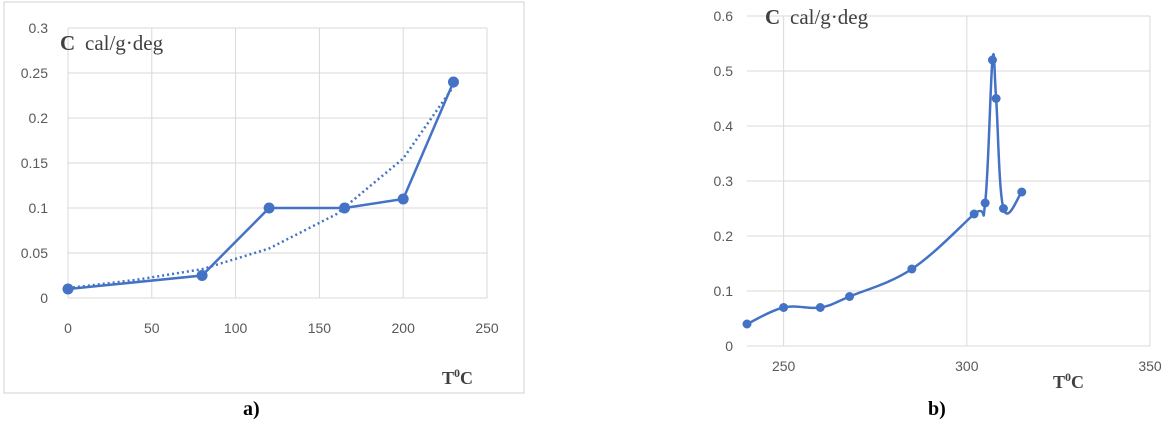  I want to click on chart-a-xlabel: T0C, so click(457, 377).